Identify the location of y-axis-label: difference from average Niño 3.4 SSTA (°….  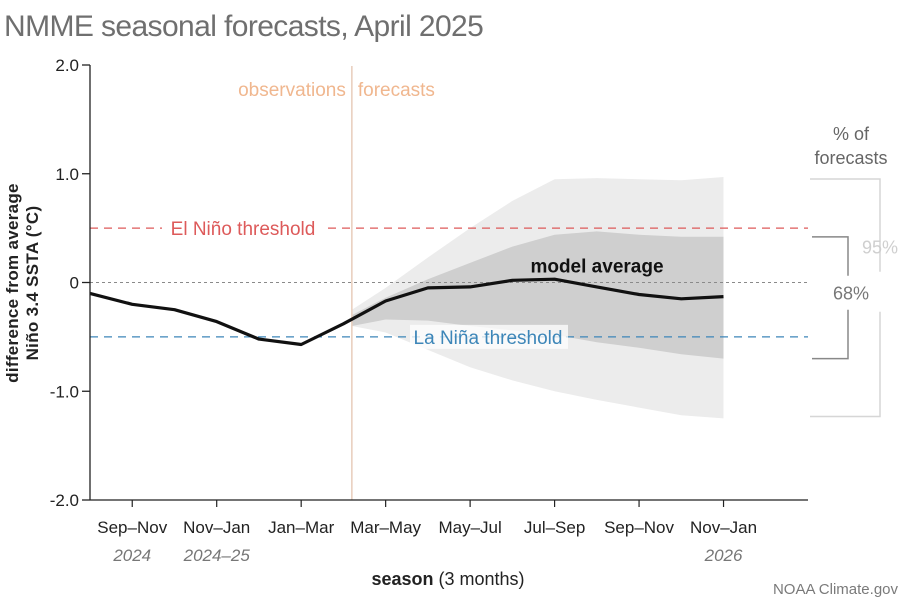
(22, 283).